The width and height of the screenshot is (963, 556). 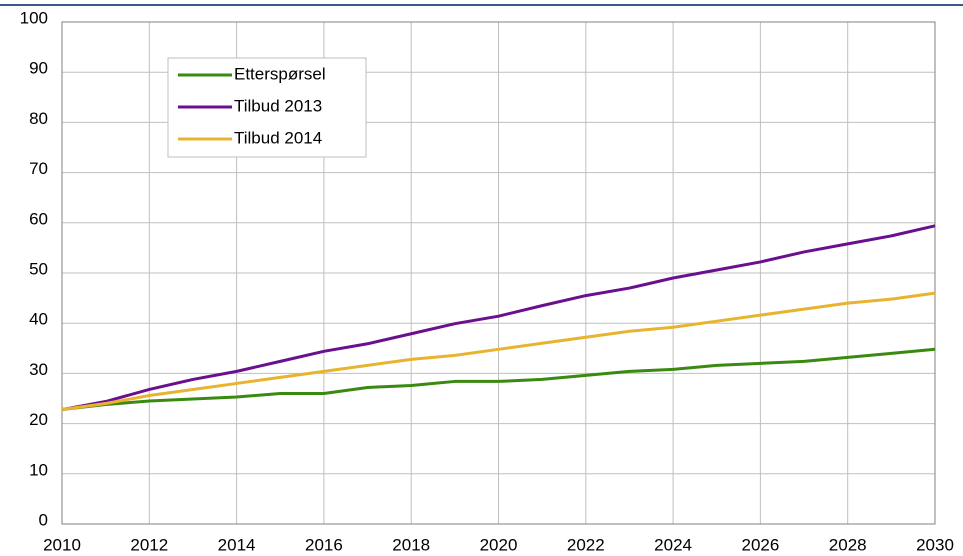 I want to click on legend-label: Tilbud 2013, so click(x=278, y=105).